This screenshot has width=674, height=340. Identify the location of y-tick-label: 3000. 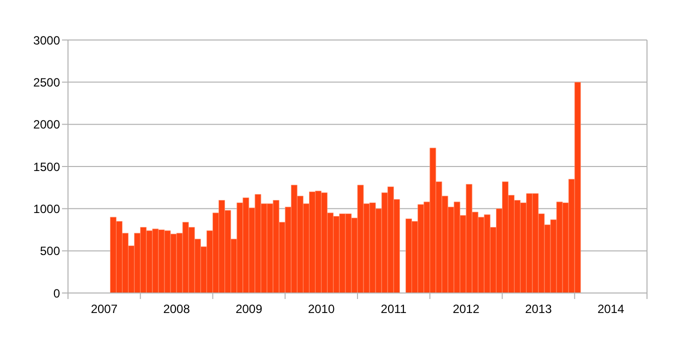
(46, 40).